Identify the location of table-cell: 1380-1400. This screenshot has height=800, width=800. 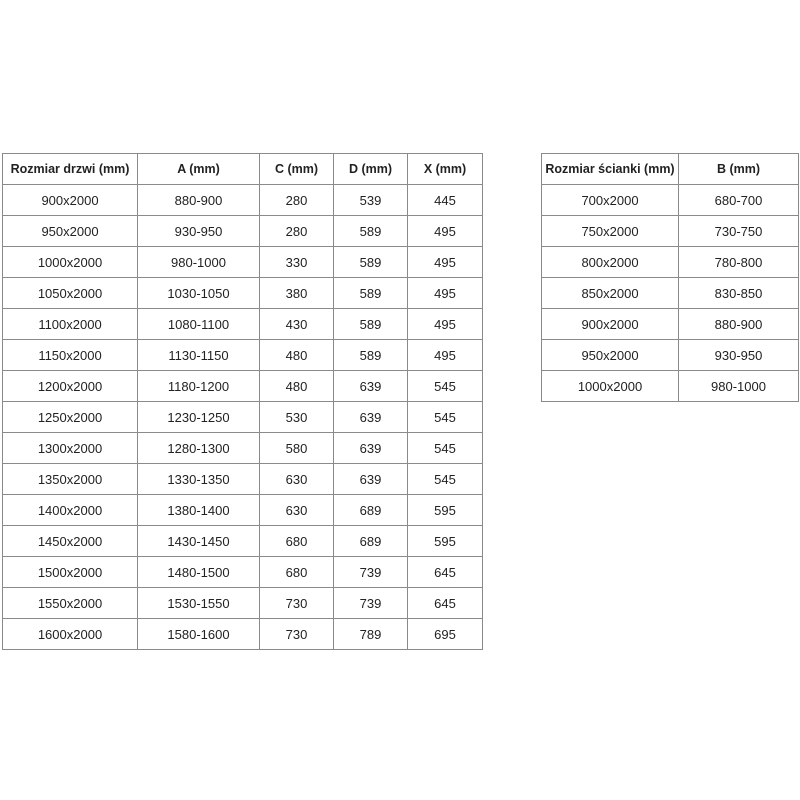
(198, 510).